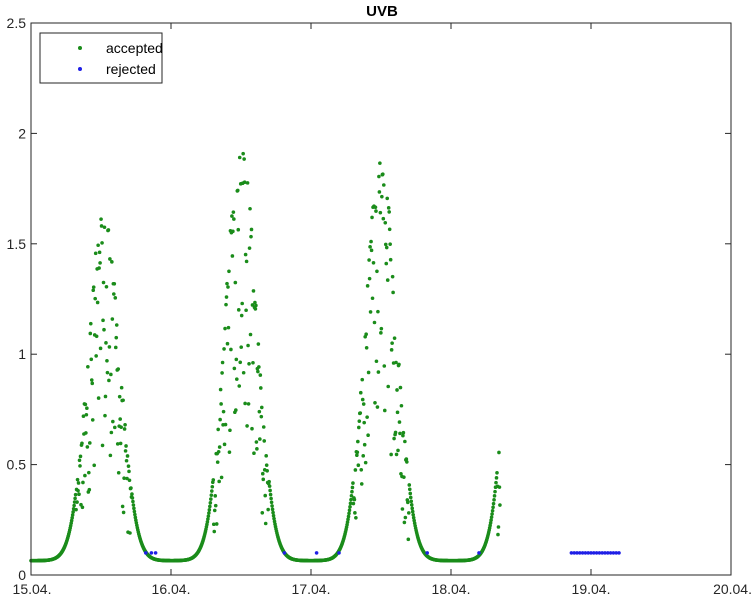 The width and height of the screenshot is (755, 600). Describe the element at coordinates (131, 69) in the screenshot. I see `legend-label-rejected: rejected` at that location.